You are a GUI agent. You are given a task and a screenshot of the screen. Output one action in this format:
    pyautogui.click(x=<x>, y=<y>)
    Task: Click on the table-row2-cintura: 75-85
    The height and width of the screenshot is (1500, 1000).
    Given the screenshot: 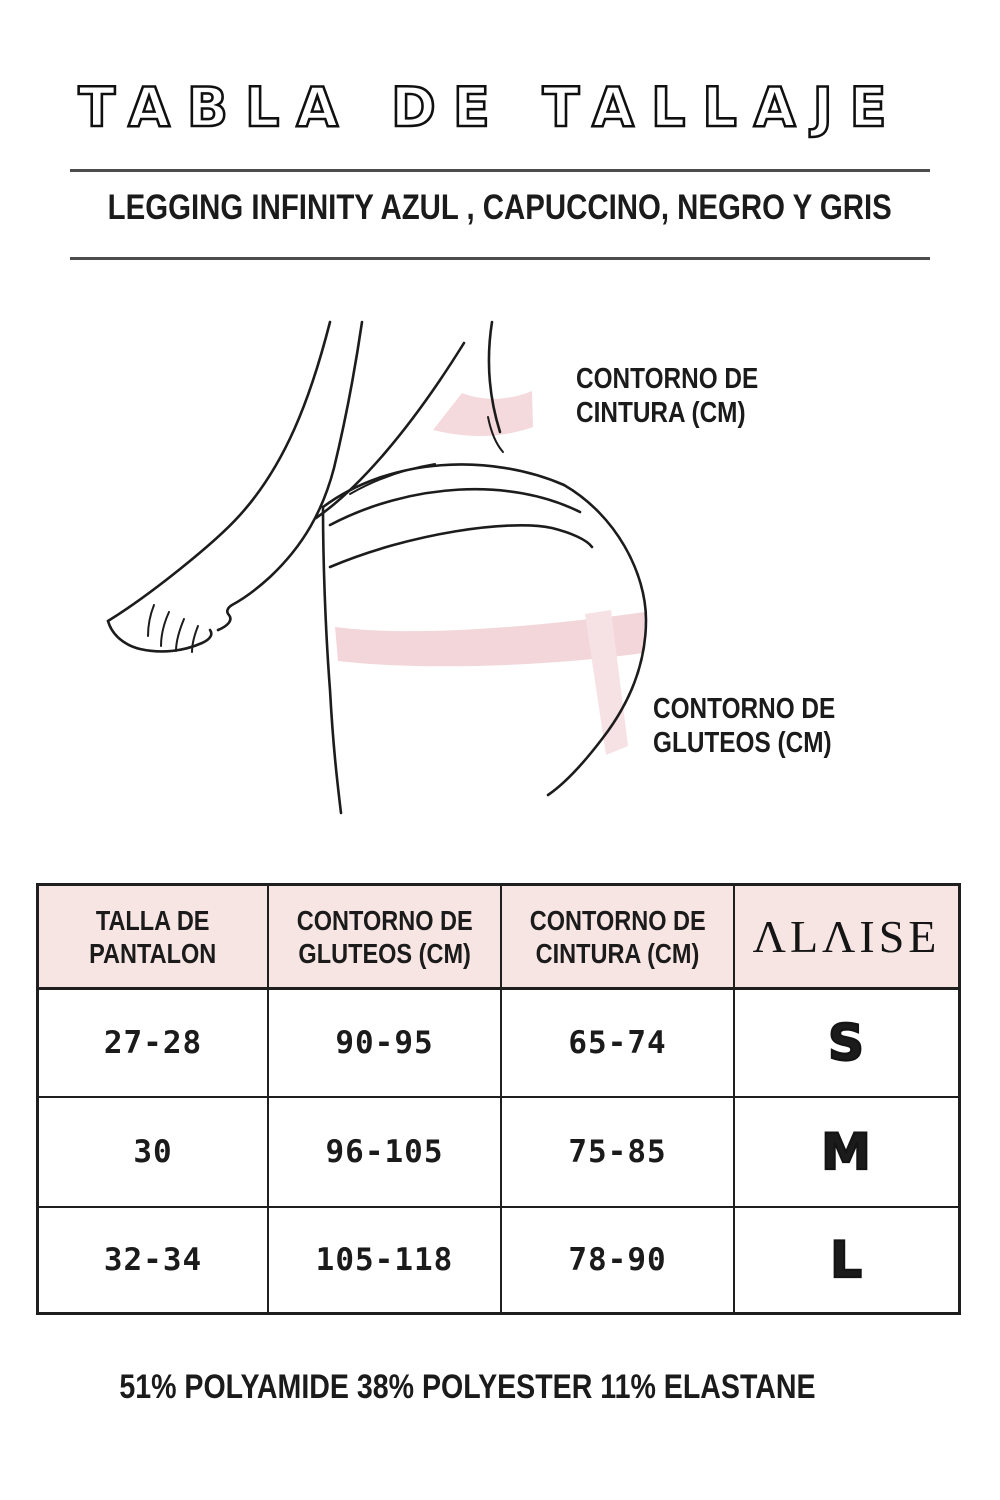 What is the action you would take?
    pyautogui.click(x=618, y=1153)
    